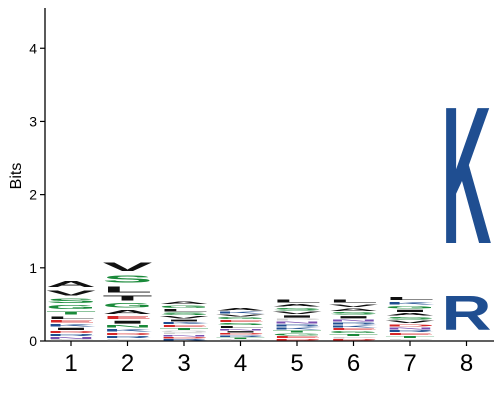 The height and width of the screenshot is (405, 500). I want to click on y-axis-label: Bits, so click(16, 176).